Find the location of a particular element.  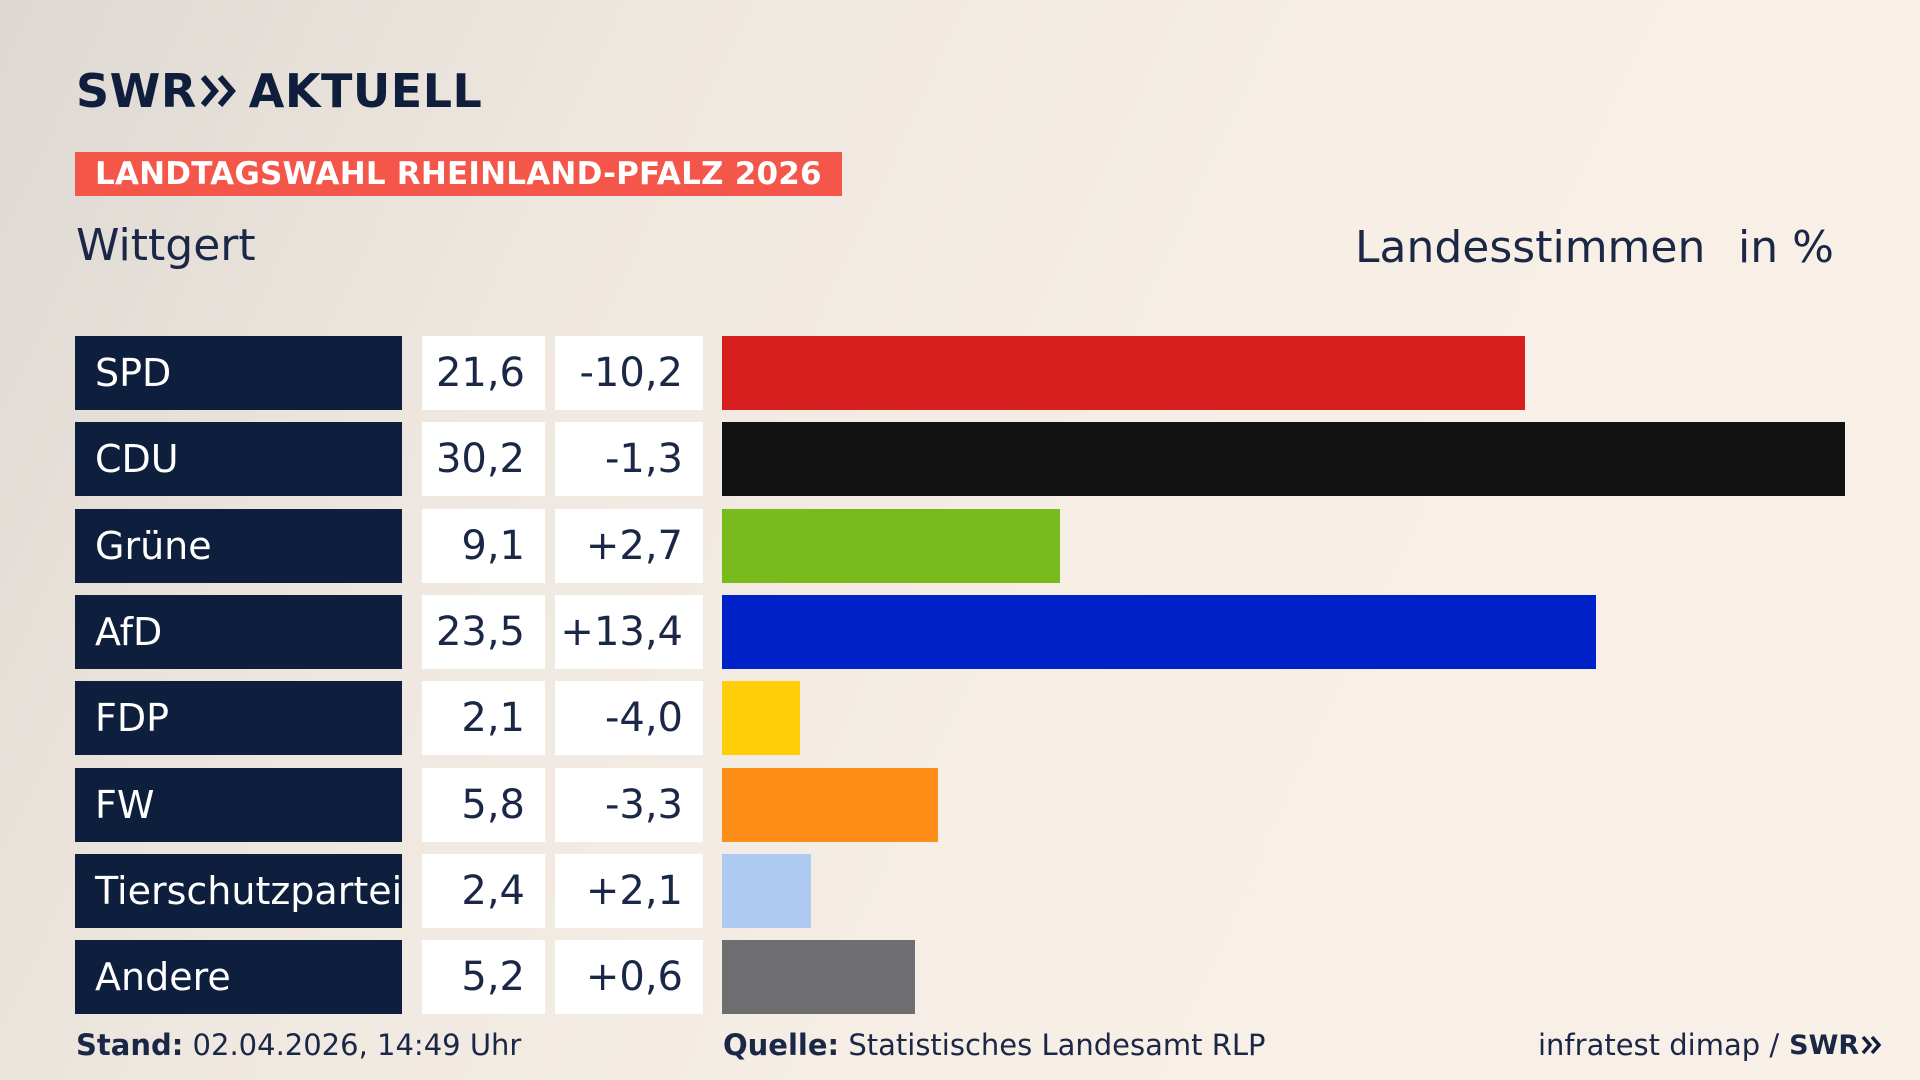

vote-share-value: 9,1 is located at coordinates (483, 545).